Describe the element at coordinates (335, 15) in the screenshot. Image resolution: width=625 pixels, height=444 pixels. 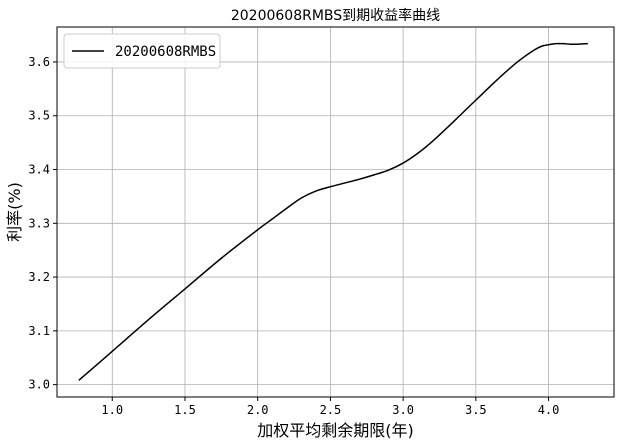
I see `chart-title: 20200608RMBS到期收益率曲线` at that location.